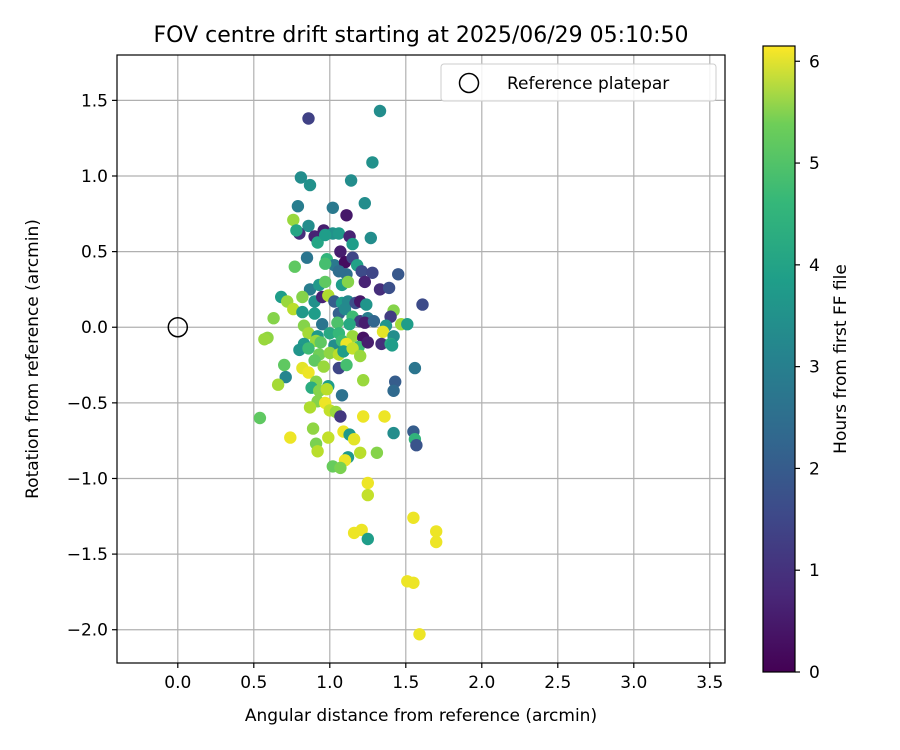  Describe the element at coordinates (633, 683) in the screenshot. I see `x-tick-label: 3.0` at that location.